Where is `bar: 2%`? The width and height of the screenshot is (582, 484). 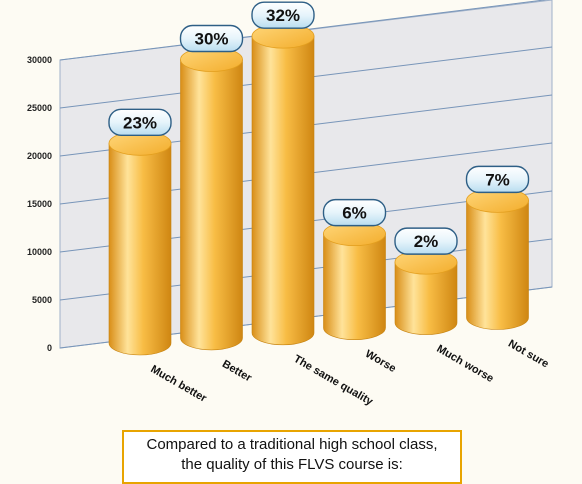
bar: 2% is located at coordinates (426, 281).